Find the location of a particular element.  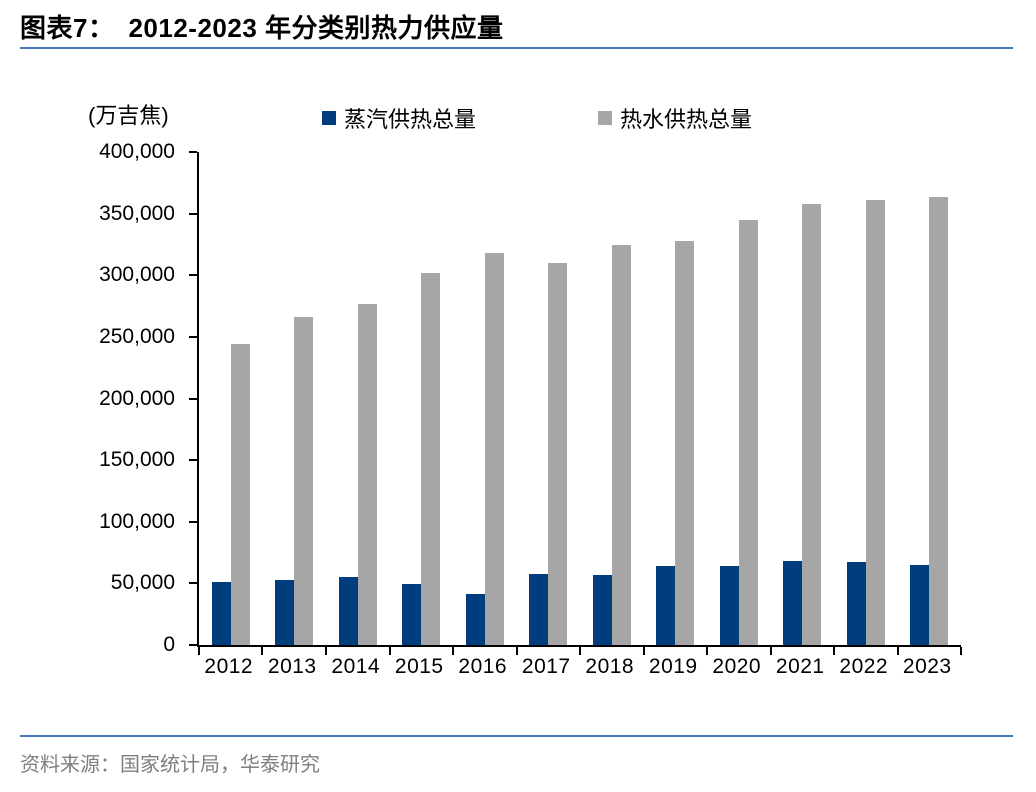

steam-legend-swatch-icon is located at coordinates (329, 118).